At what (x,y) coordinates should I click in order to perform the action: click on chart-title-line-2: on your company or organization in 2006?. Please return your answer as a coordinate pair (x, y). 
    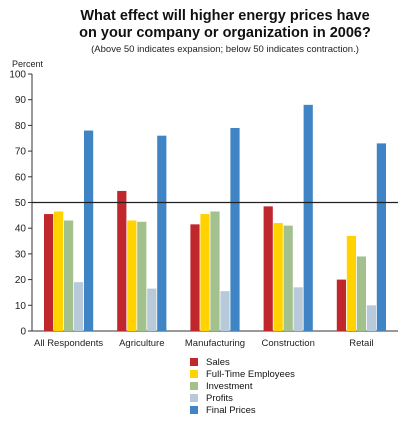
    Looking at the image, I should click on (225, 33).